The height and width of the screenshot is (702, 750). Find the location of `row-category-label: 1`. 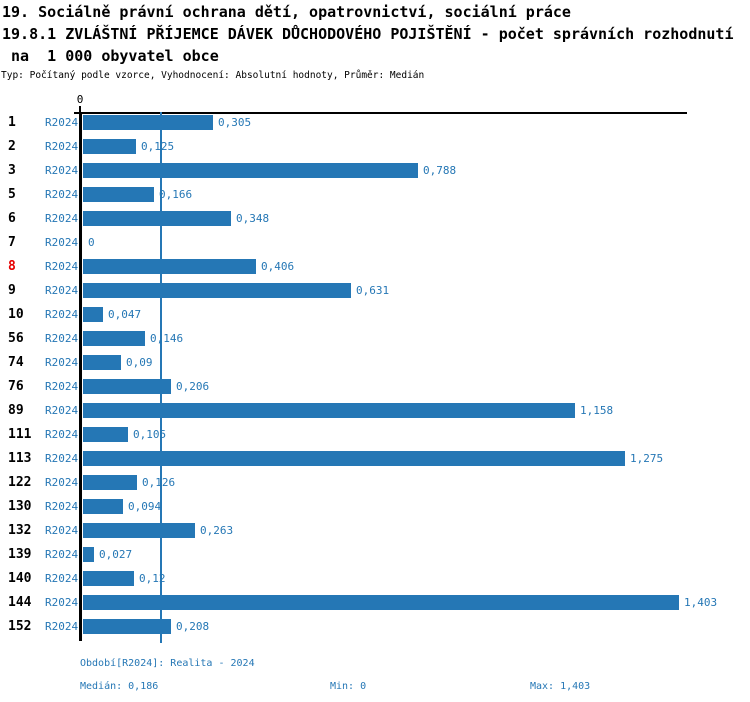

row-category-label: 1 is located at coordinates (12, 122).